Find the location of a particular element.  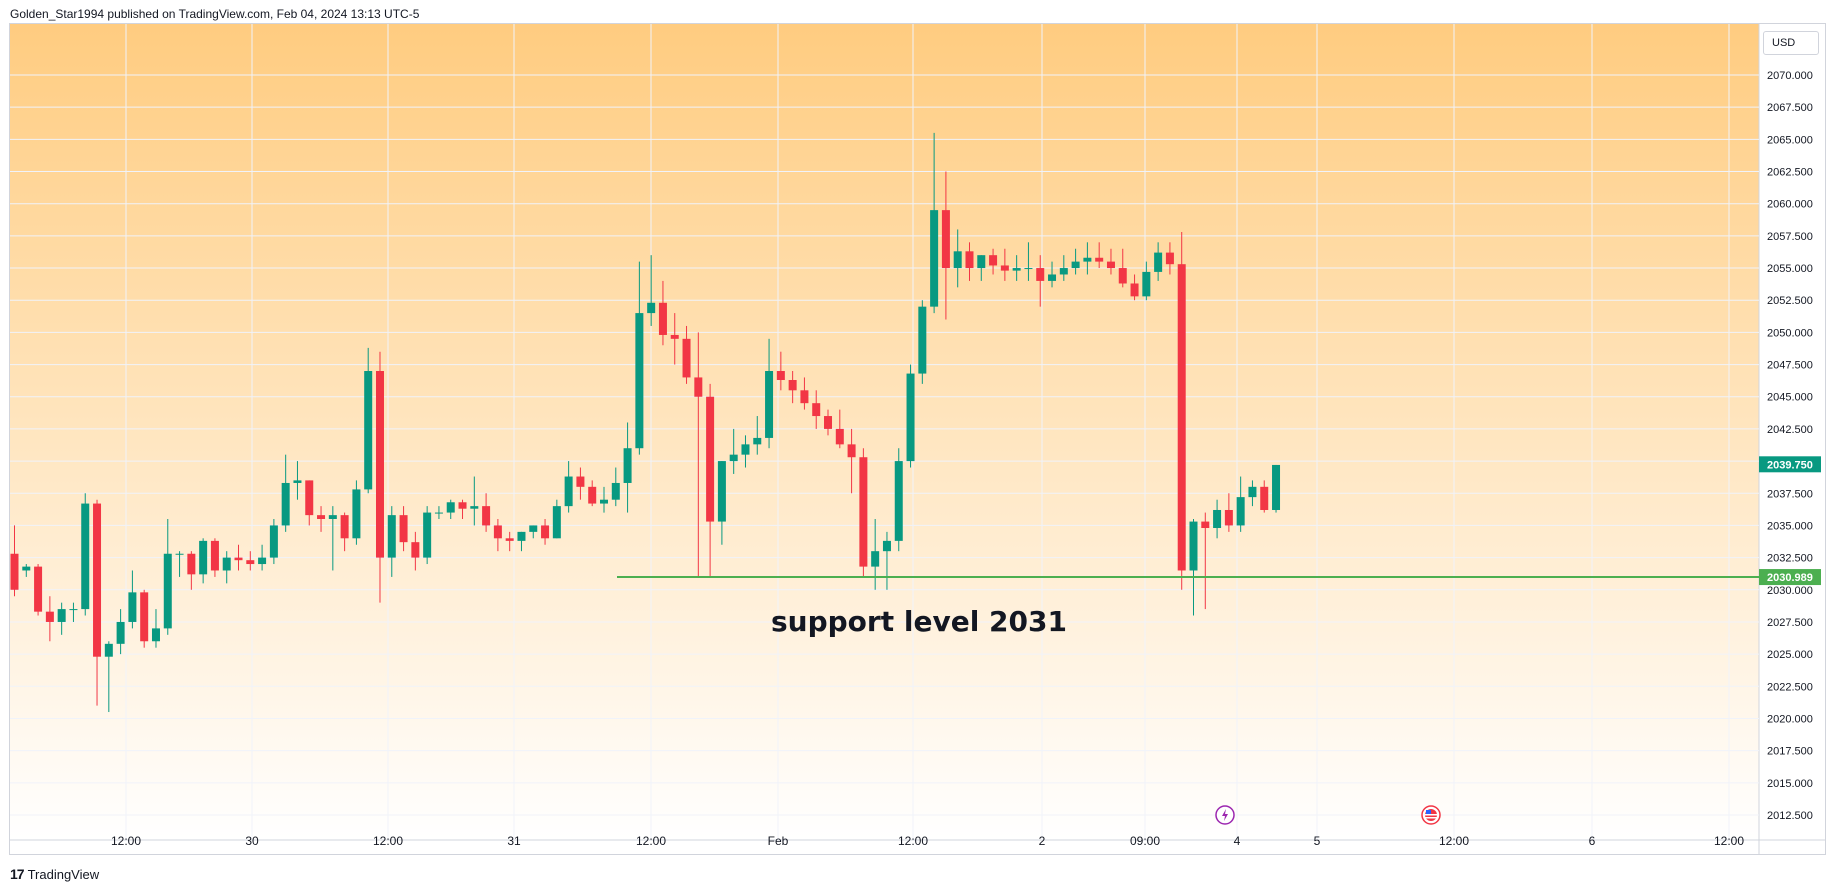

price-tick-label: 2057.500 is located at coordinates (1790, 237).